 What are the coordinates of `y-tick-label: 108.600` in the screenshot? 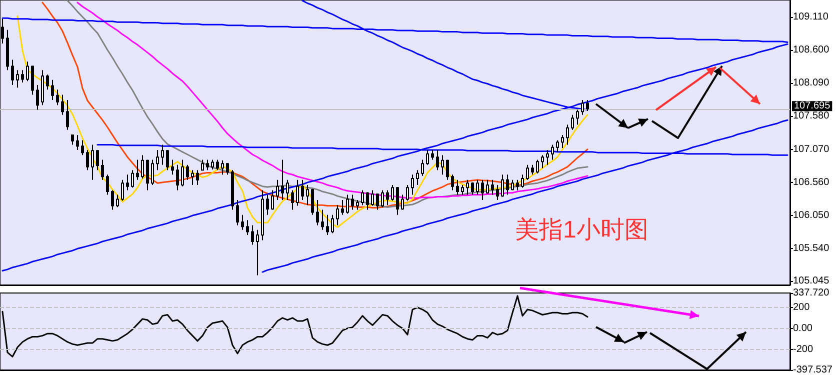 It's located at (811, 50).